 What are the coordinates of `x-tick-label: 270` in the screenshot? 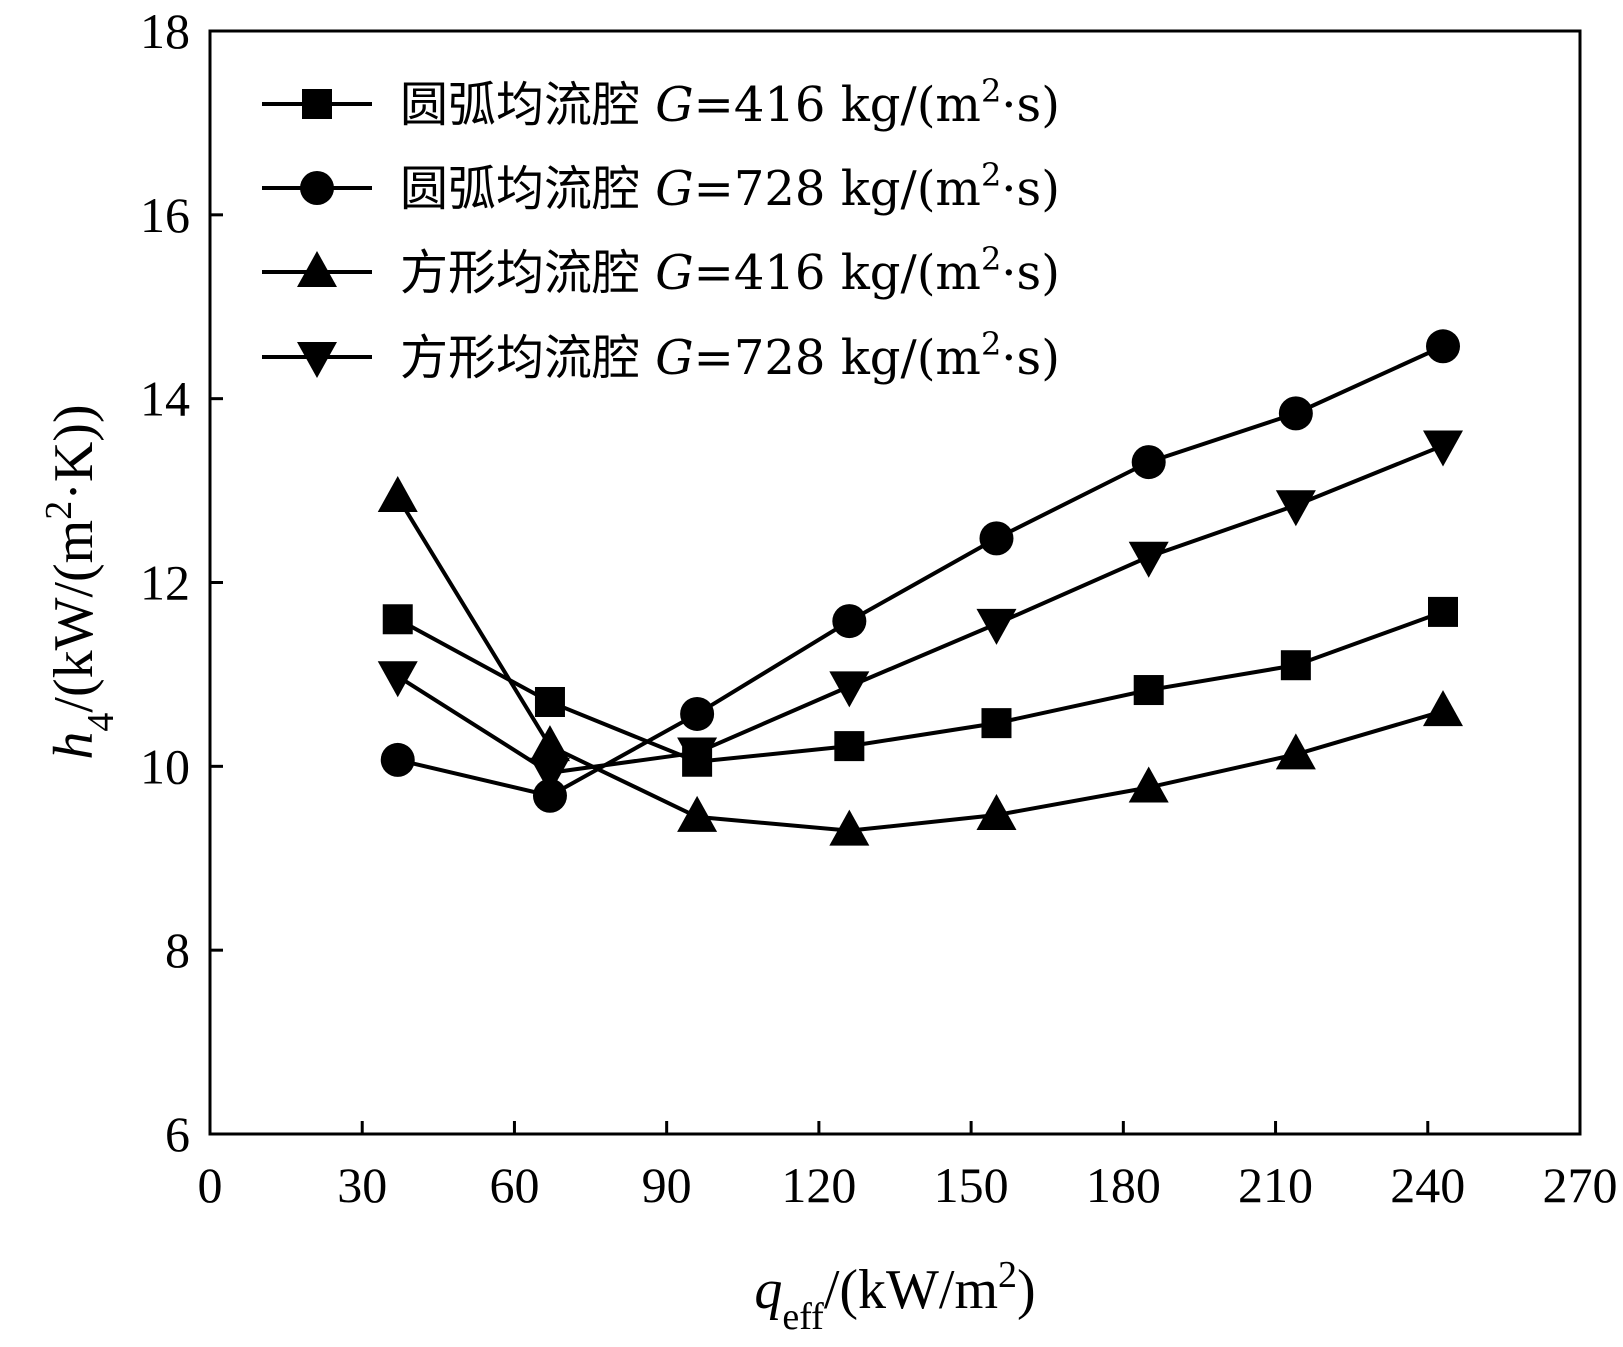 It's located at (1580, 1185).